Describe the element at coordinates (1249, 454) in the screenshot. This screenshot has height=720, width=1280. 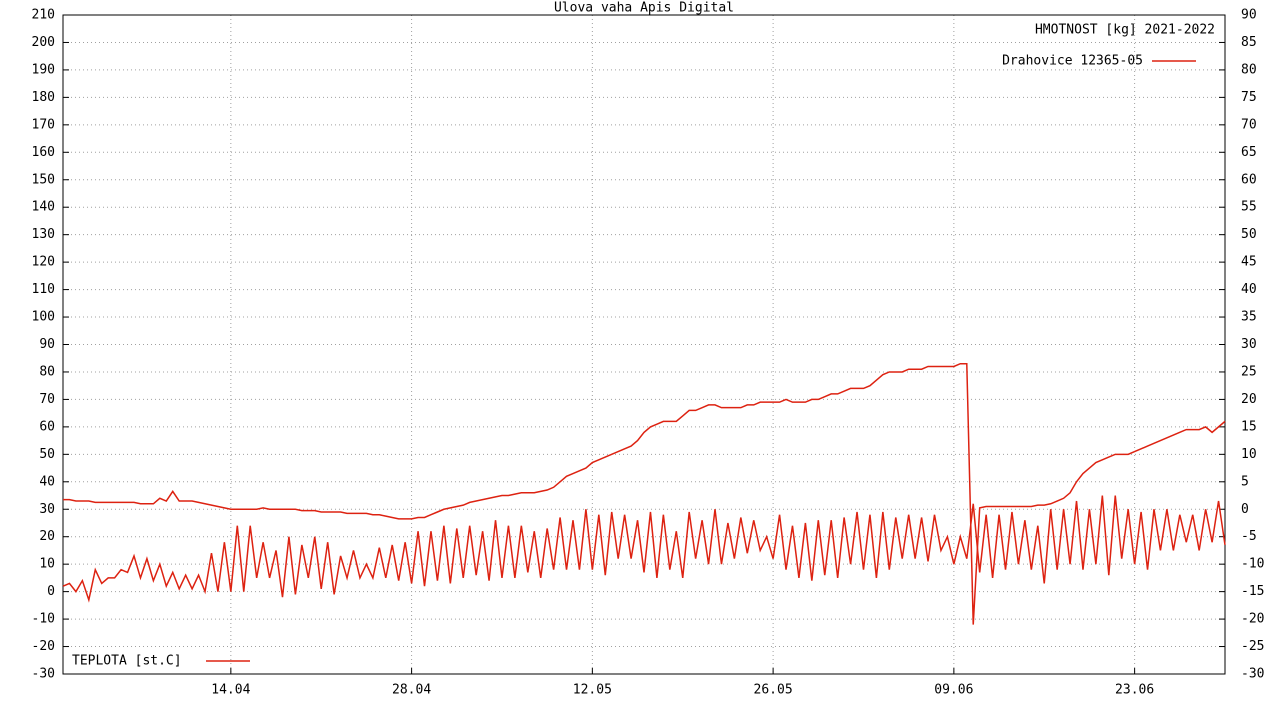
I see `y2-tick-label: 10` at that location.